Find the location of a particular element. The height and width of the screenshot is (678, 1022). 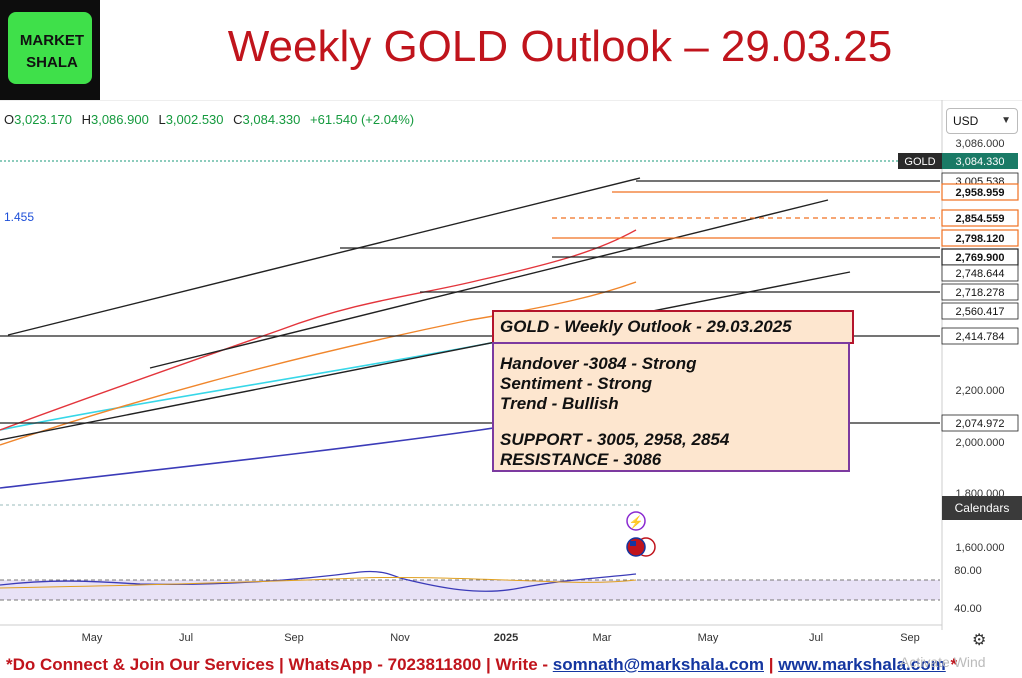

logo-badge: MARKET SHALA is located at coordinates (50, 48).